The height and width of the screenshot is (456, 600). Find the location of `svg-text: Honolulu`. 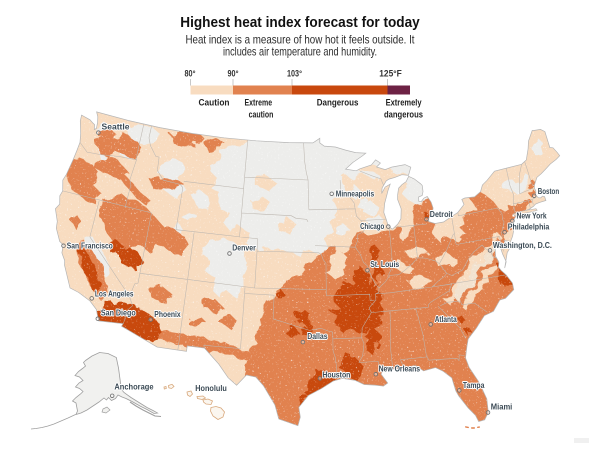

svg-text: Honolulu is located at coordinates (211, 388).